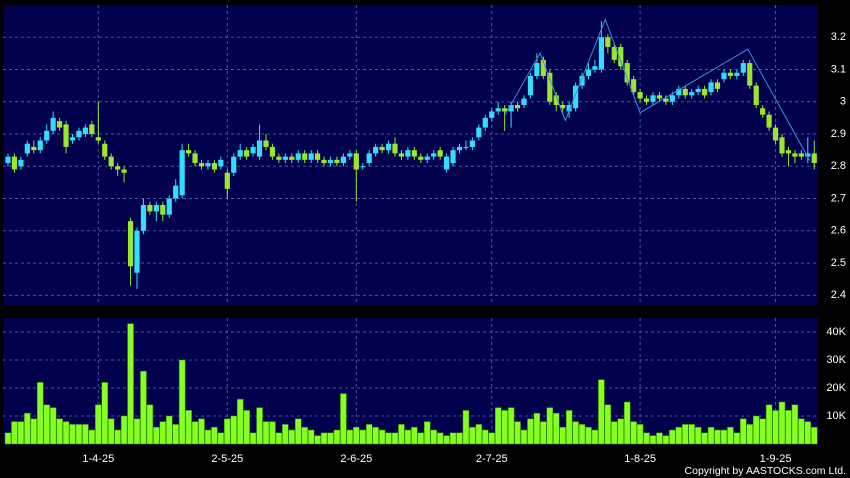 This screenshot has width=850, height=478. What do you see at coordinates (843, 102) in the screenshot?
I see `y-tick-label: 3` at bounding box center [843, 102].